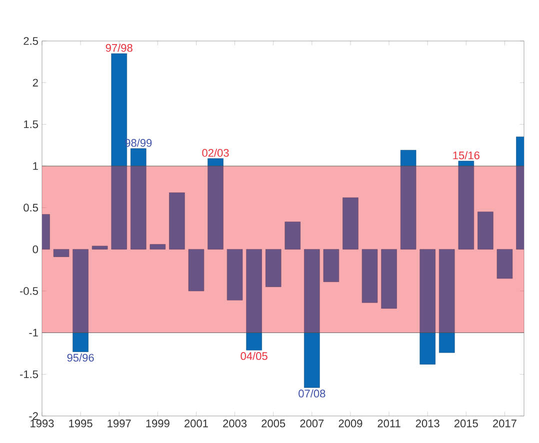 This screenshot has width=539, height=443. What do you see at coordinates (119, 48) in the screenshot?
I see `annotation: 97/98` at bounding box center [119, 48].